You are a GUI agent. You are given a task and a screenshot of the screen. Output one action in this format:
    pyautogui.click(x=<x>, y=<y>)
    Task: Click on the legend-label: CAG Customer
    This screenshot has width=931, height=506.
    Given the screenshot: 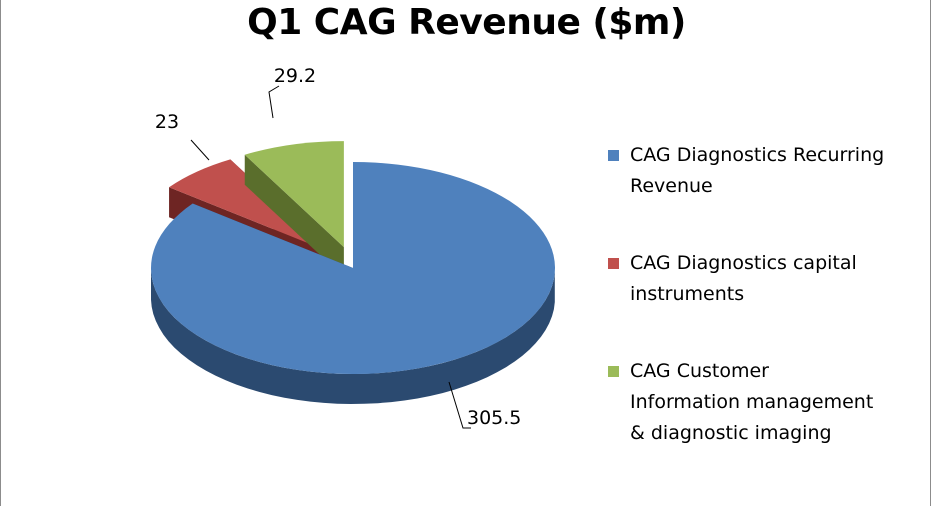 What is the action you would take?
    pyautogui.click(x=699, y=371)
    